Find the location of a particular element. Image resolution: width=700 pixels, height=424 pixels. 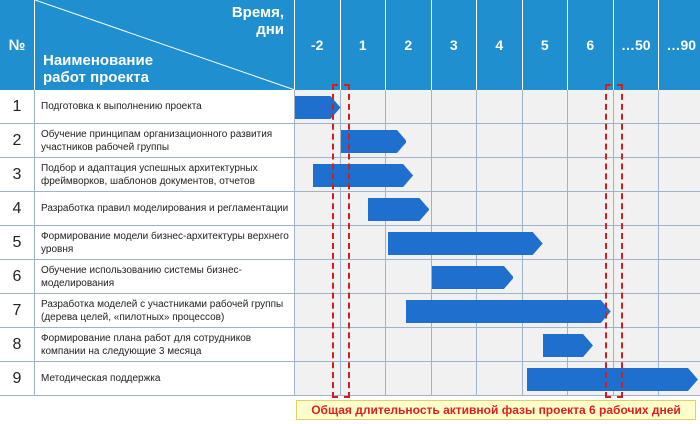

header-name-line2: работ проекта is located at coordinates (96, 77).